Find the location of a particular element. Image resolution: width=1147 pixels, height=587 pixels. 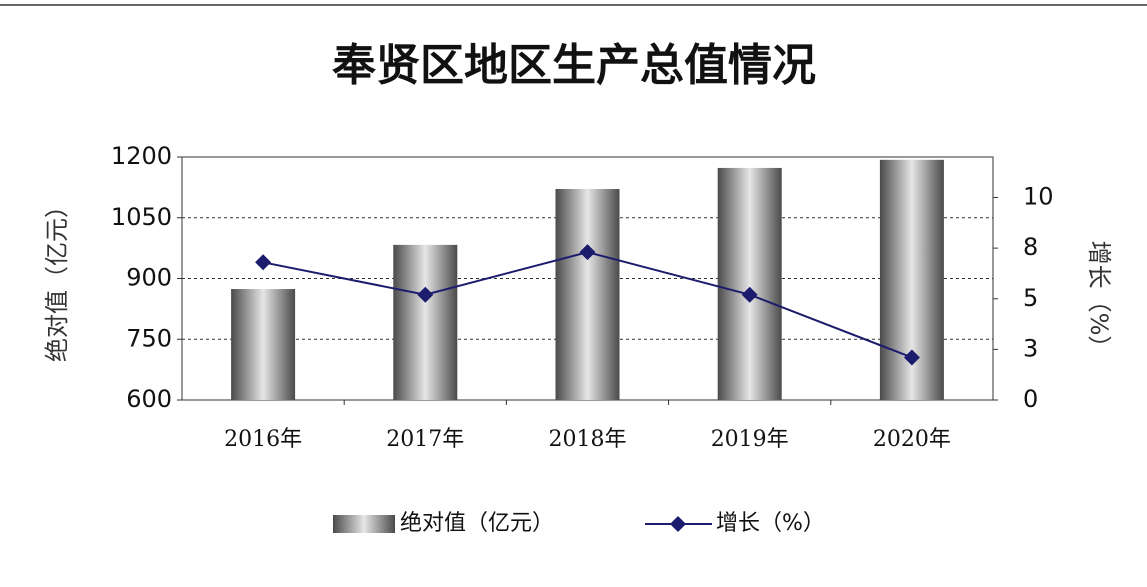

y2-tick-label: 0 is located at coordinates (1030, 399).